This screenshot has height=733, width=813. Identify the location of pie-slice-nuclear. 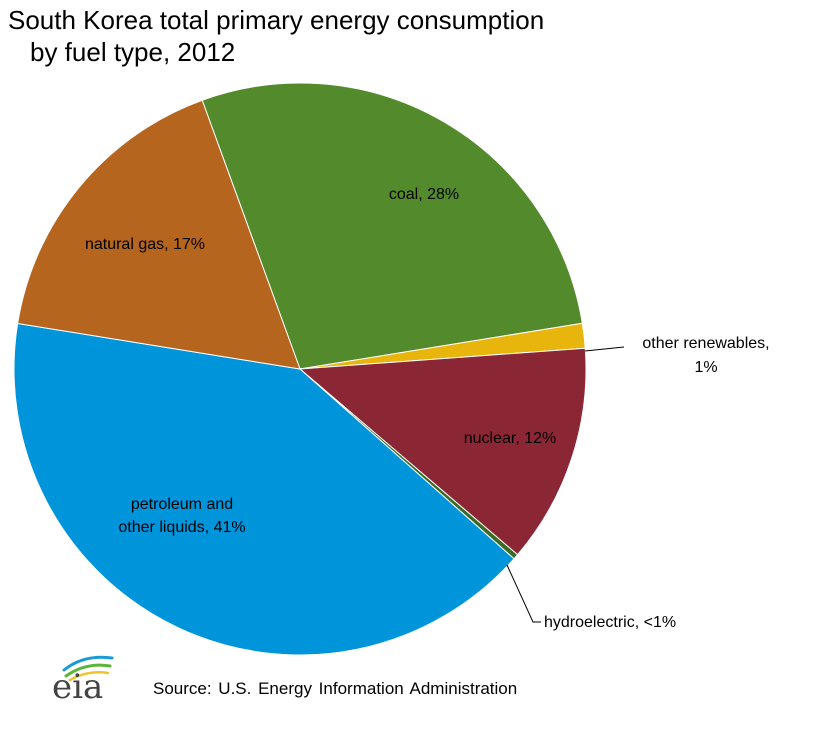
(442, 451).